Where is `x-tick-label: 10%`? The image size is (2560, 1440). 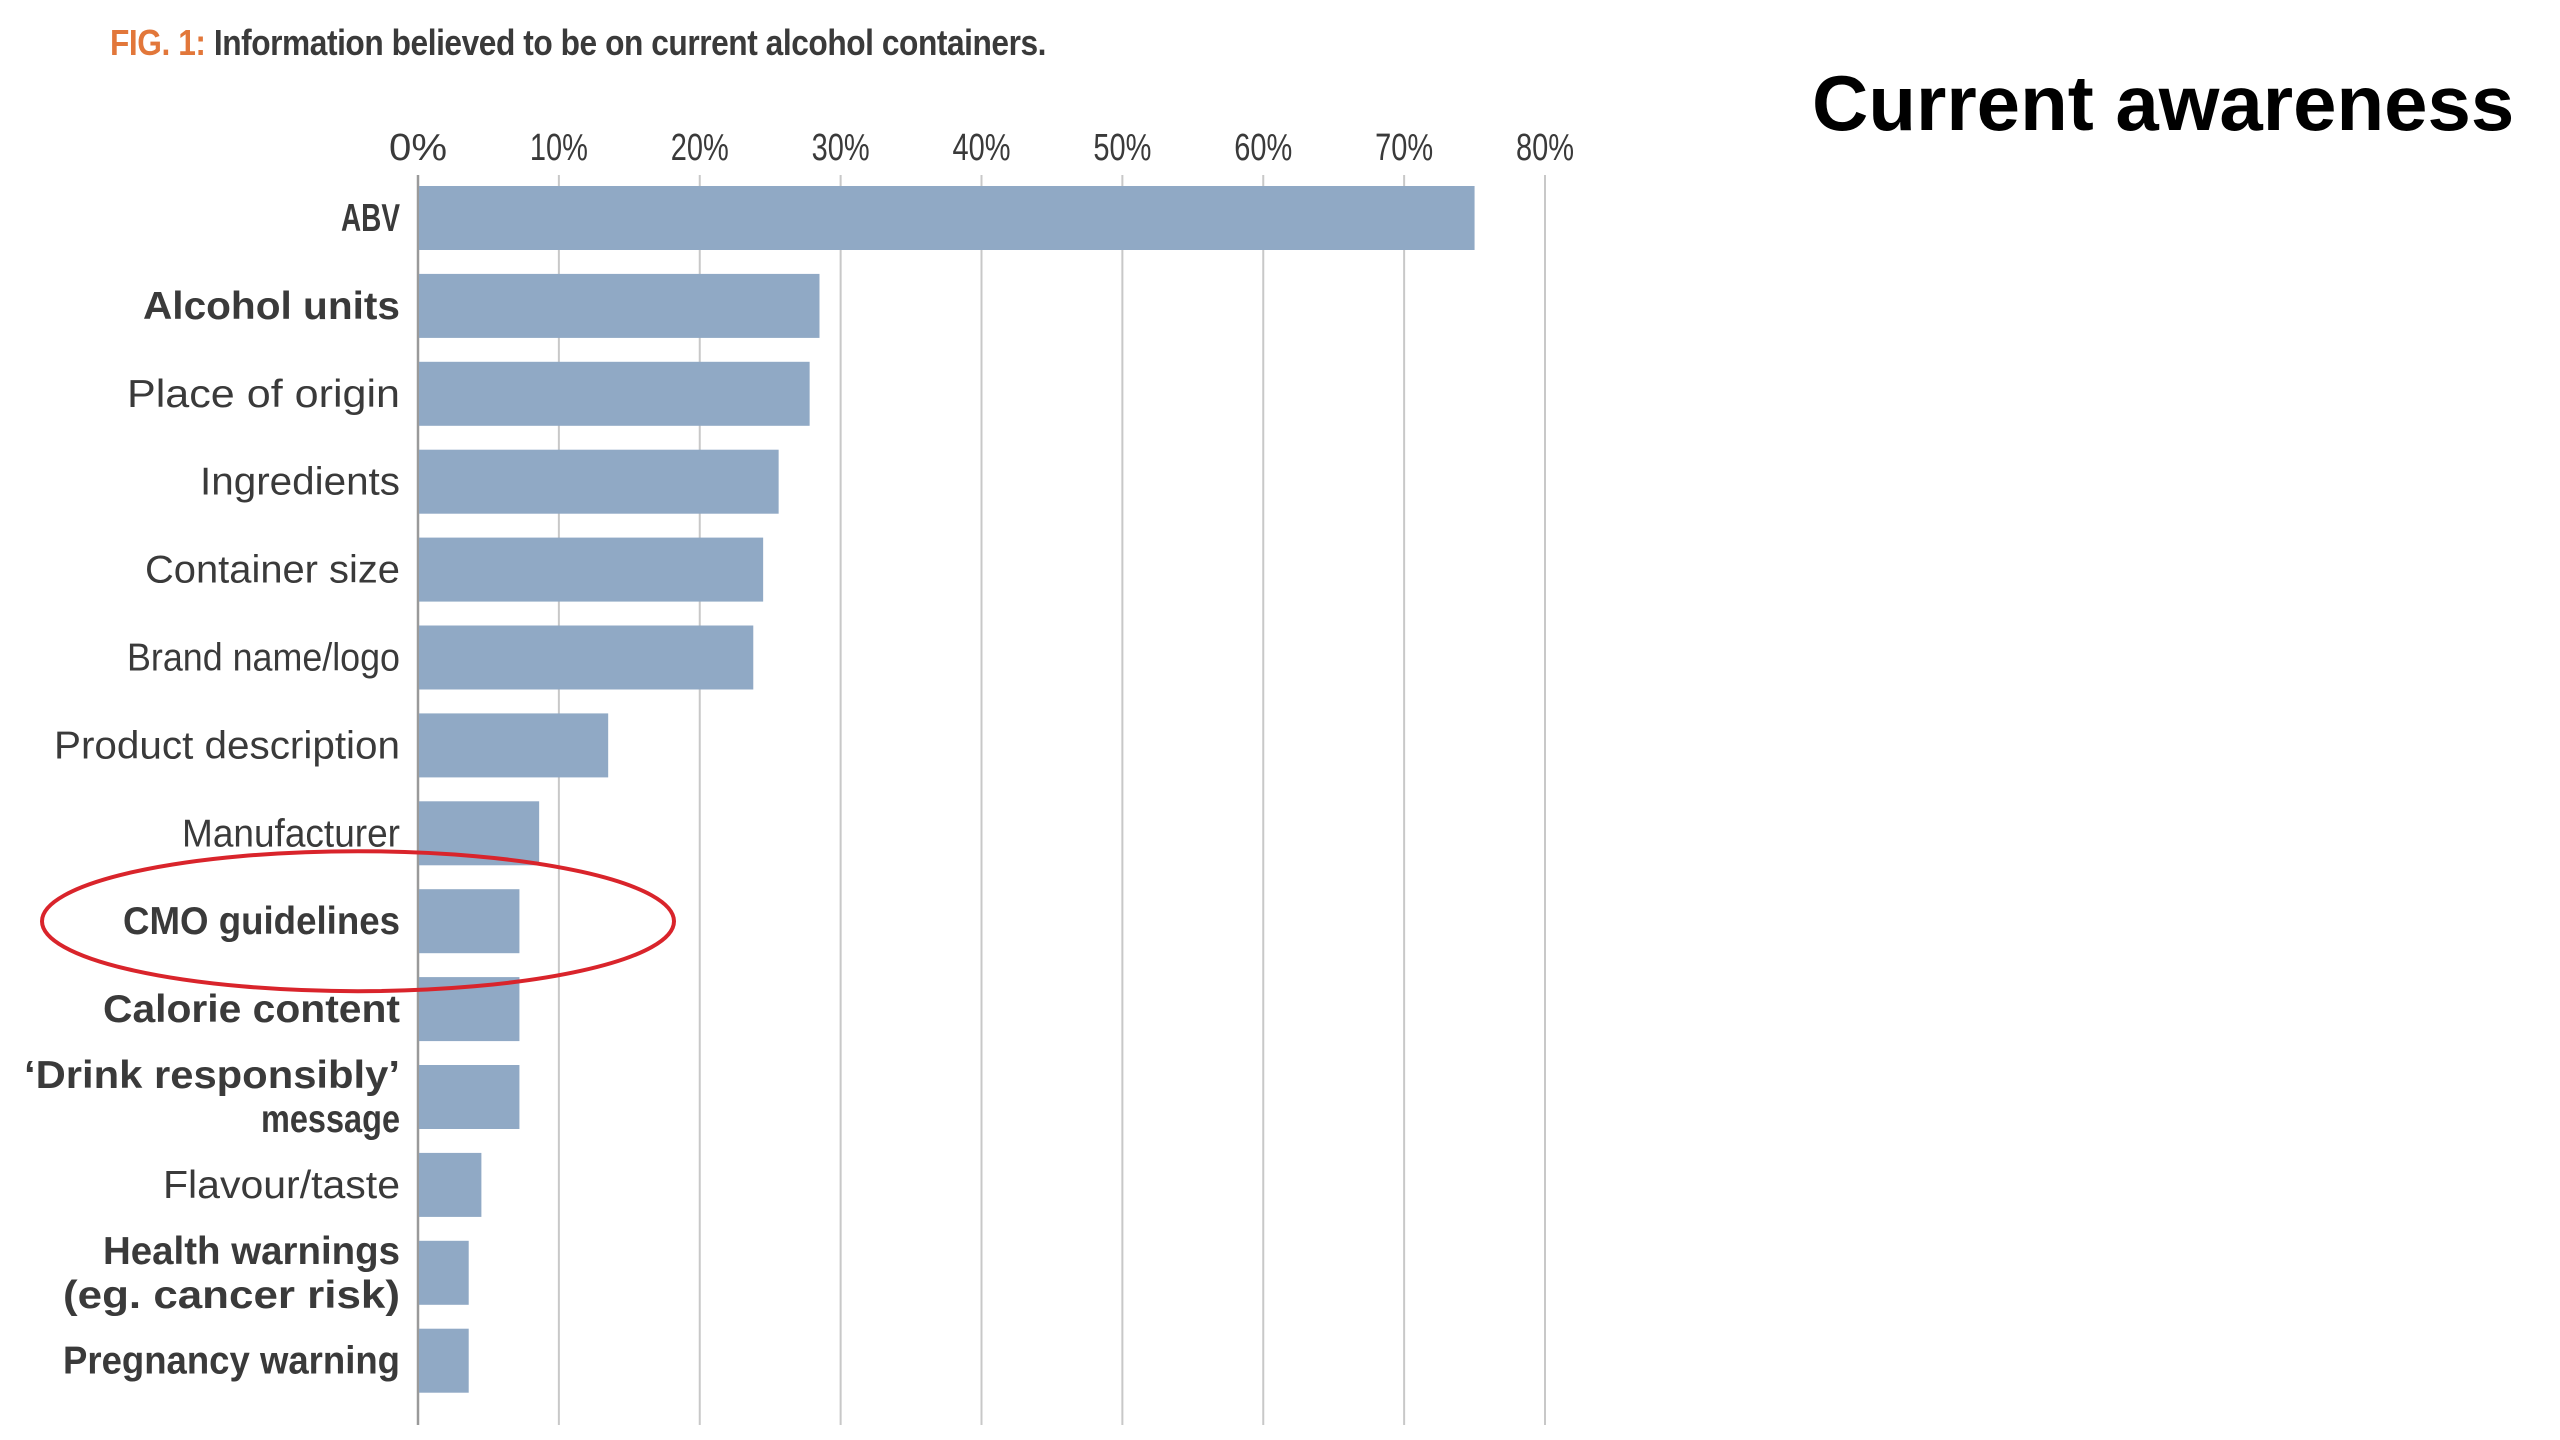
x-tick-label: 10% is located at coordinates (559, 148).